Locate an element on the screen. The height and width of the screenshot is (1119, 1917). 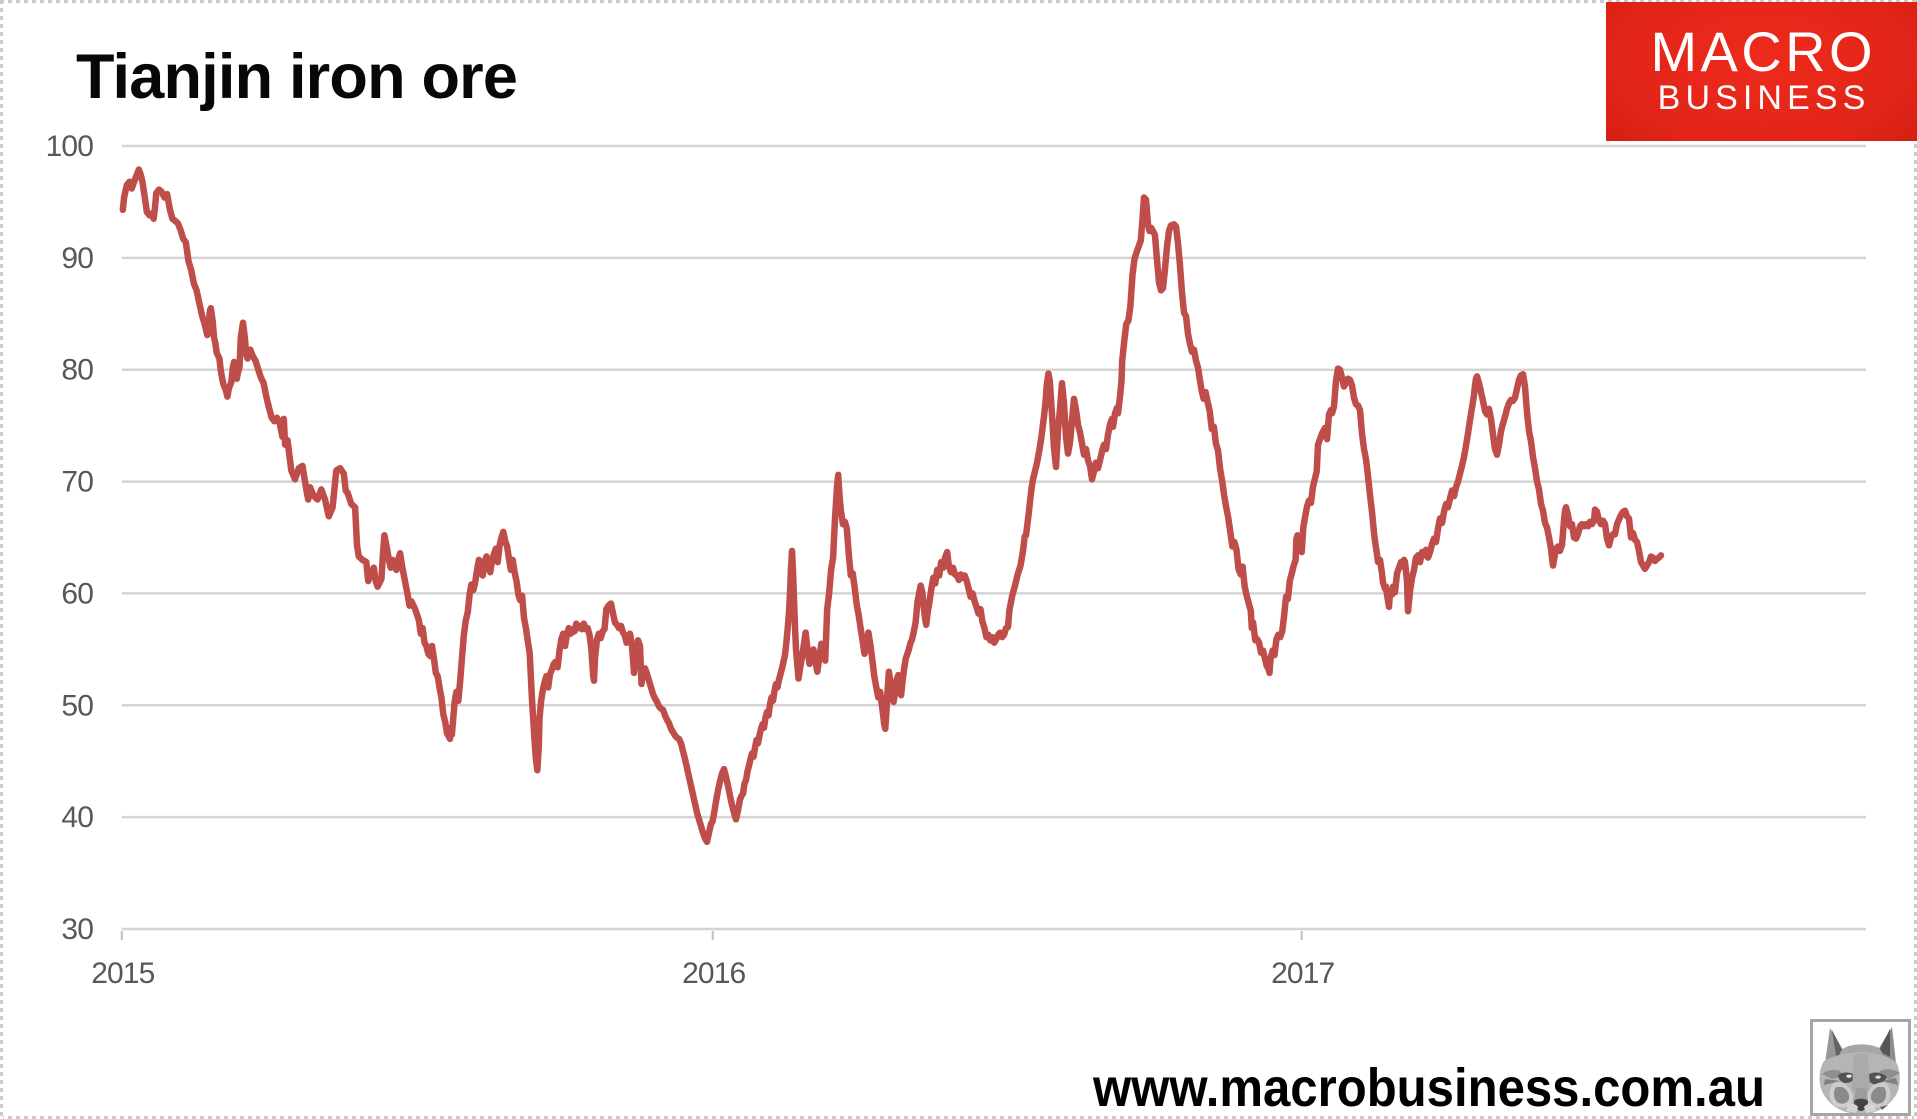
svg-text: 2017 is located at coordinates (1302, 973).